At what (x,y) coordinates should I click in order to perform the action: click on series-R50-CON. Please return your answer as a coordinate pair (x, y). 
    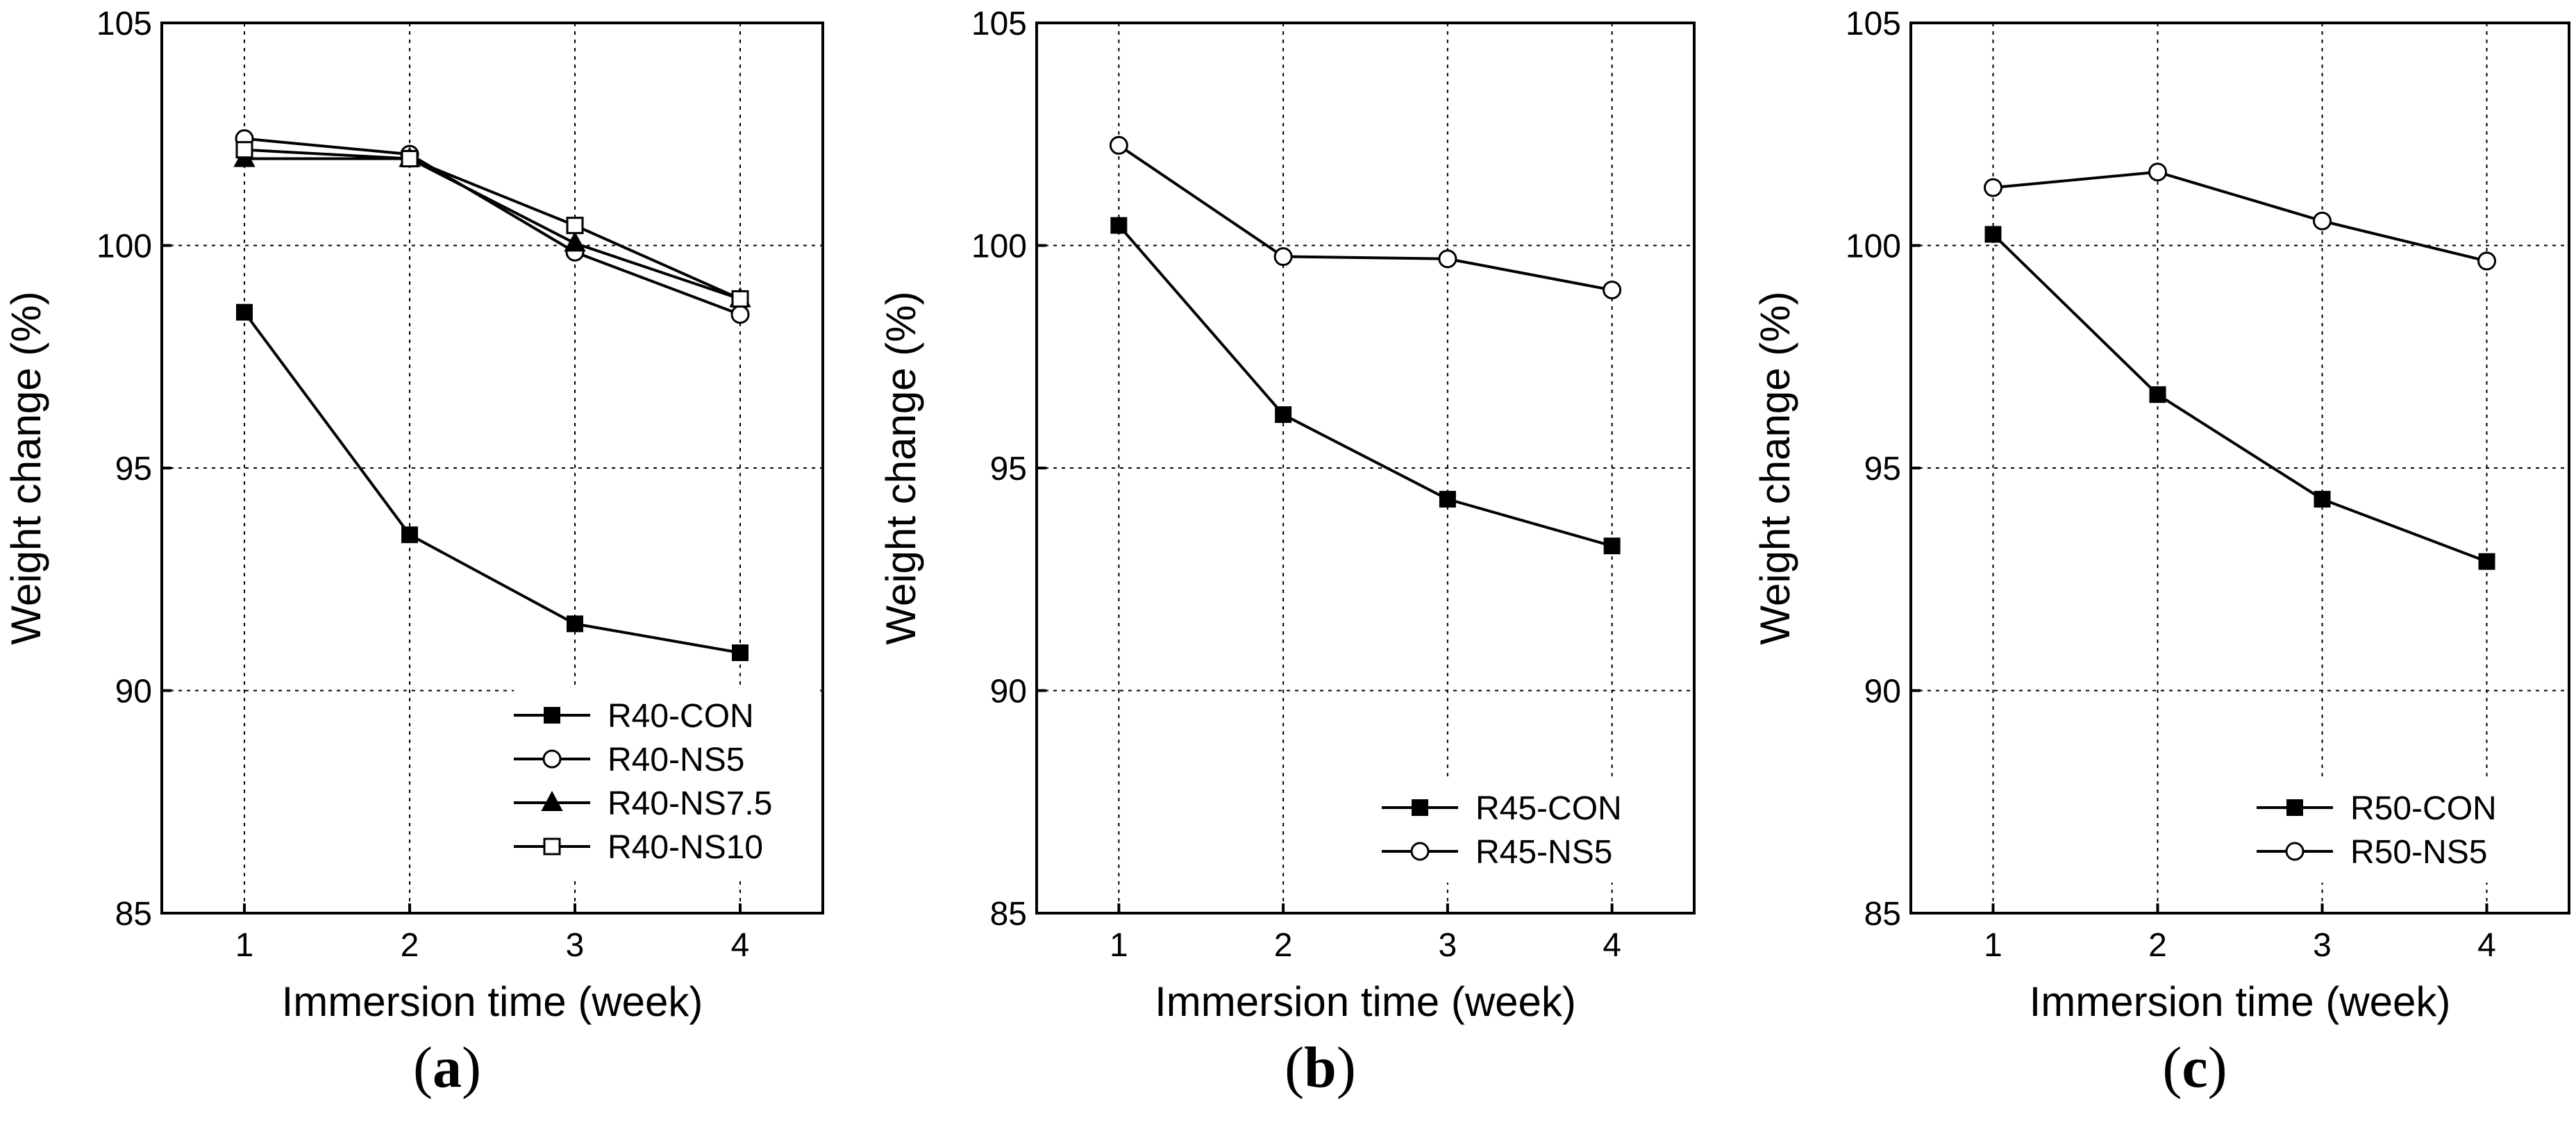
    Looking at the image, I should click on (2239, 398).